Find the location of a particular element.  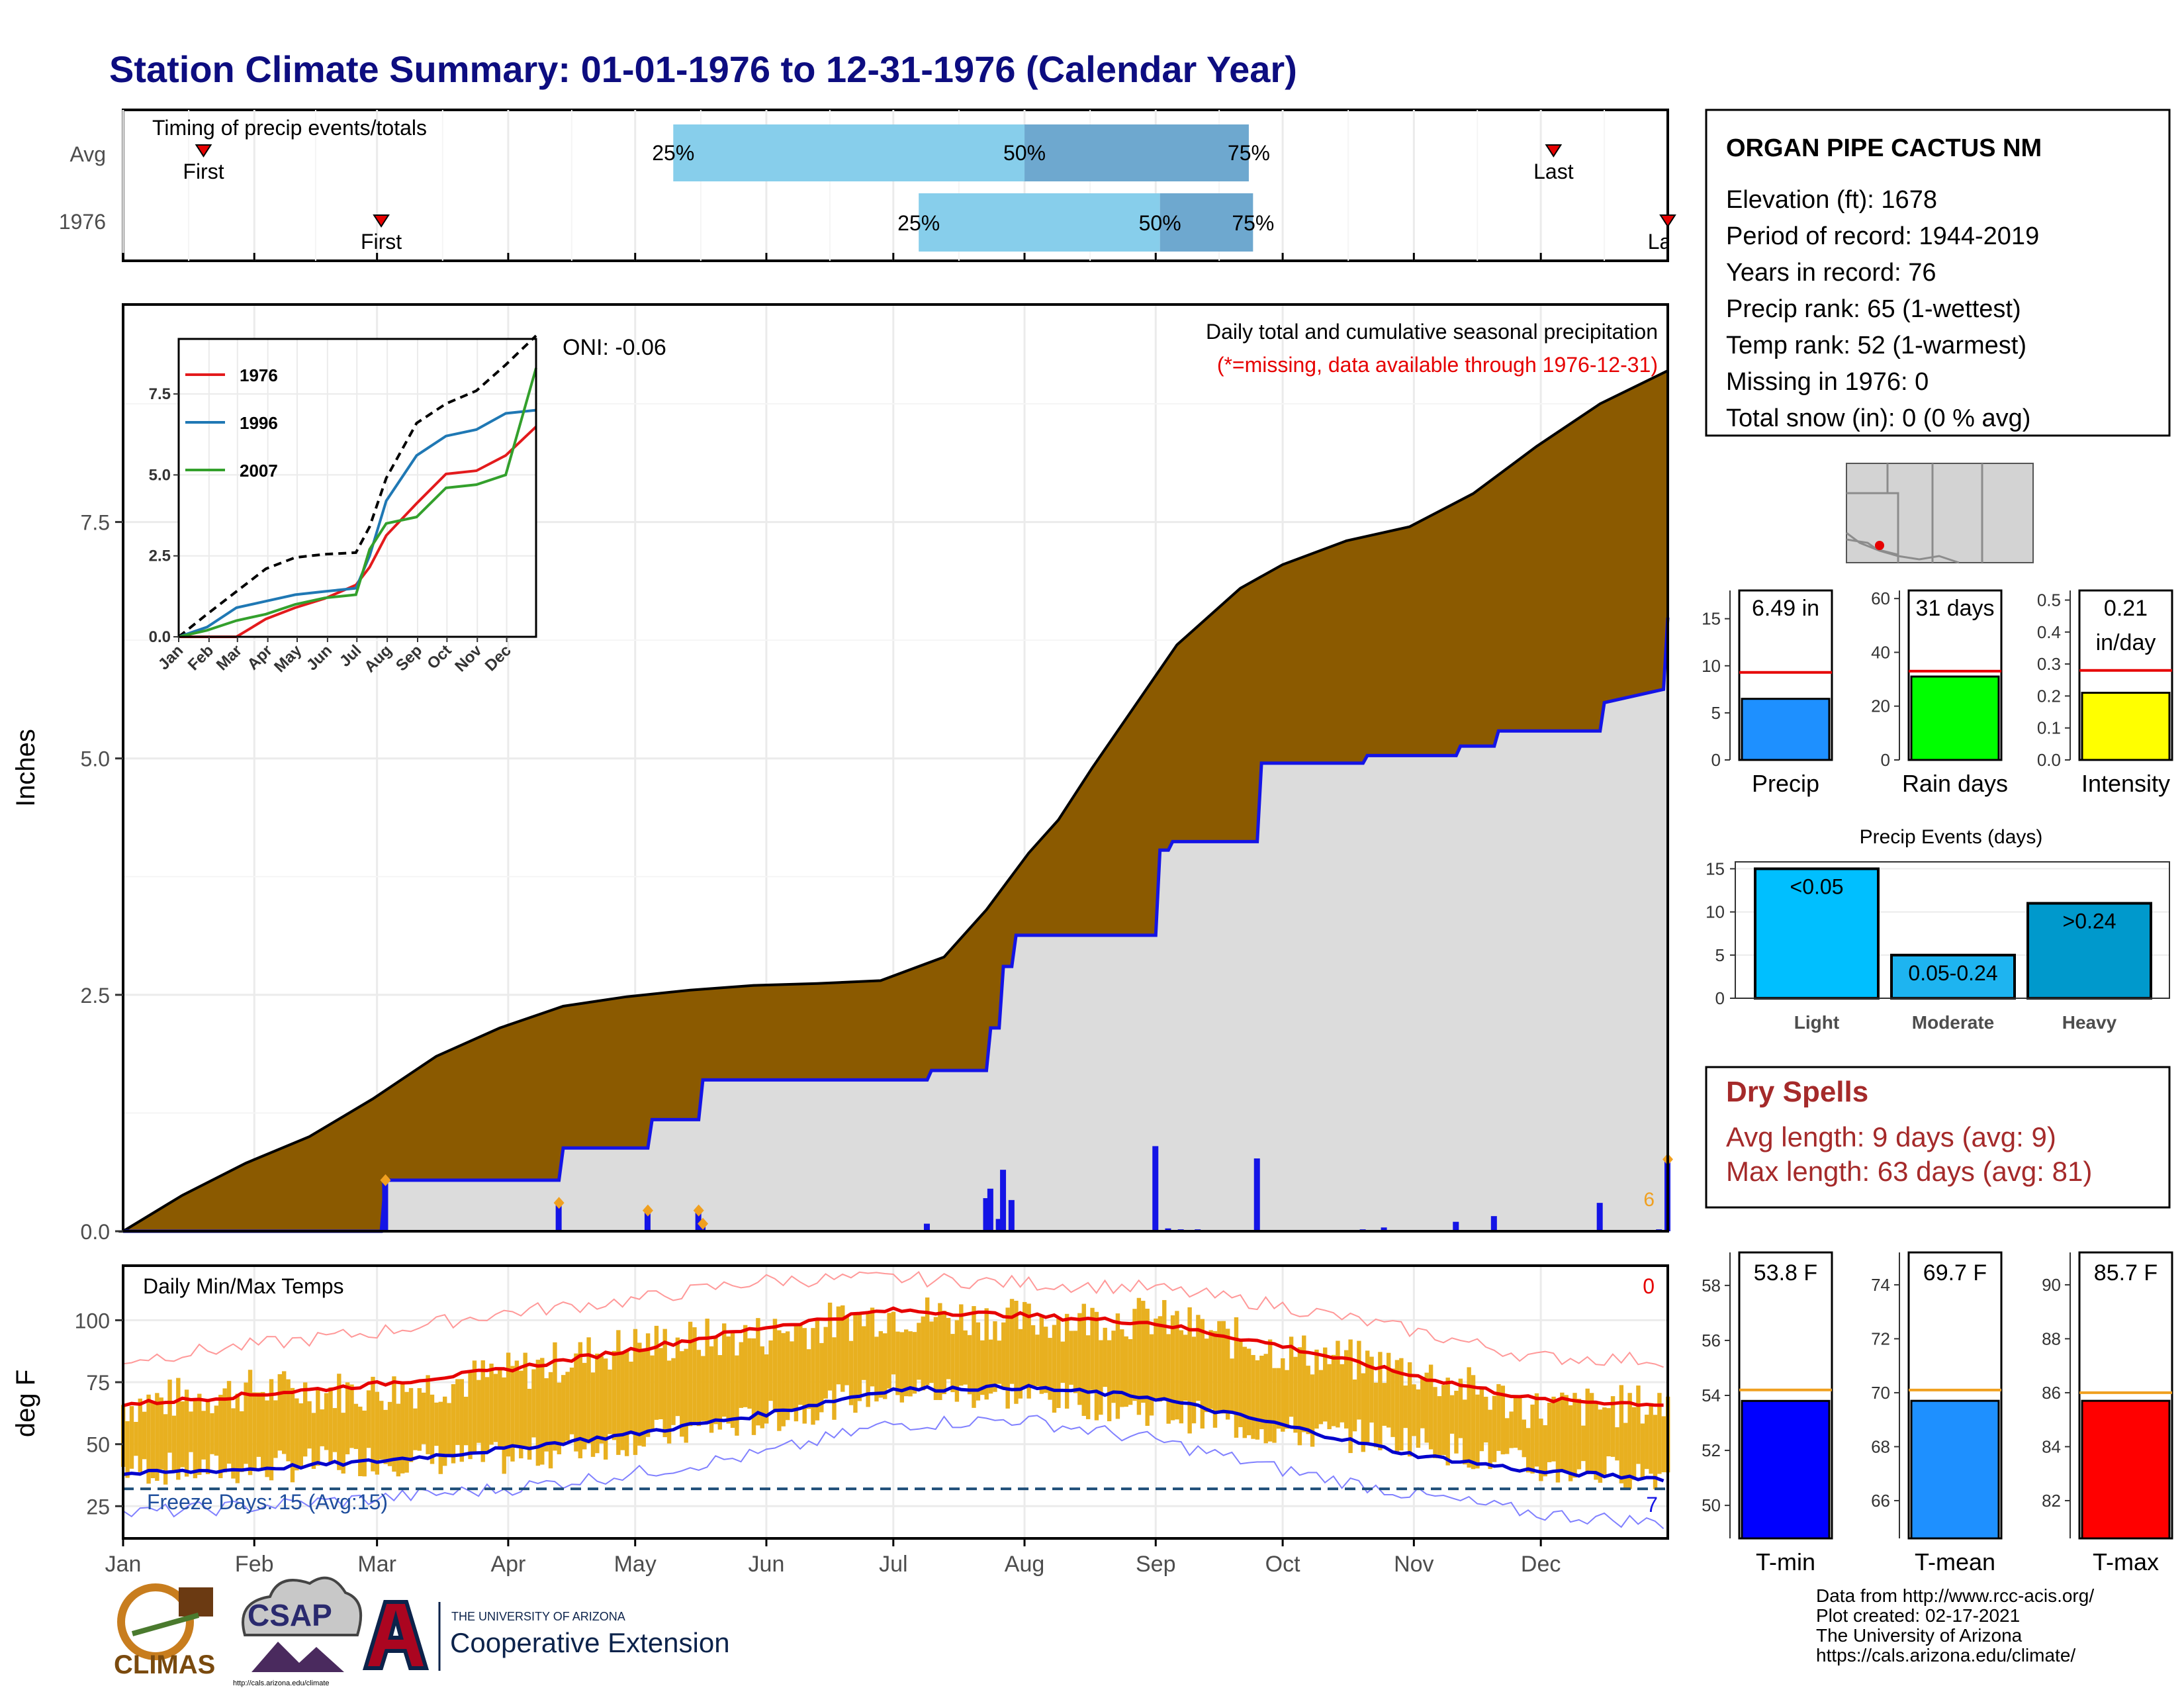

mini-bar-category-label-0: Precip is located at coordinates (1786, 783).